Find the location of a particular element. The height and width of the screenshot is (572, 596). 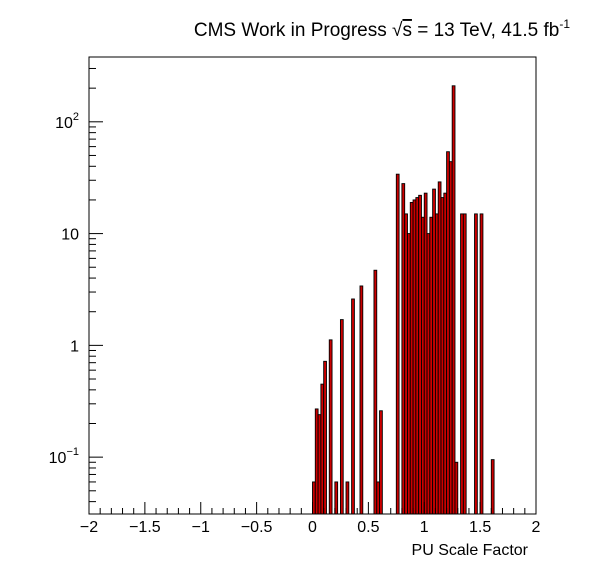

y-tick-label-0: 10⁻¹ is located at coordinates (64, 456).